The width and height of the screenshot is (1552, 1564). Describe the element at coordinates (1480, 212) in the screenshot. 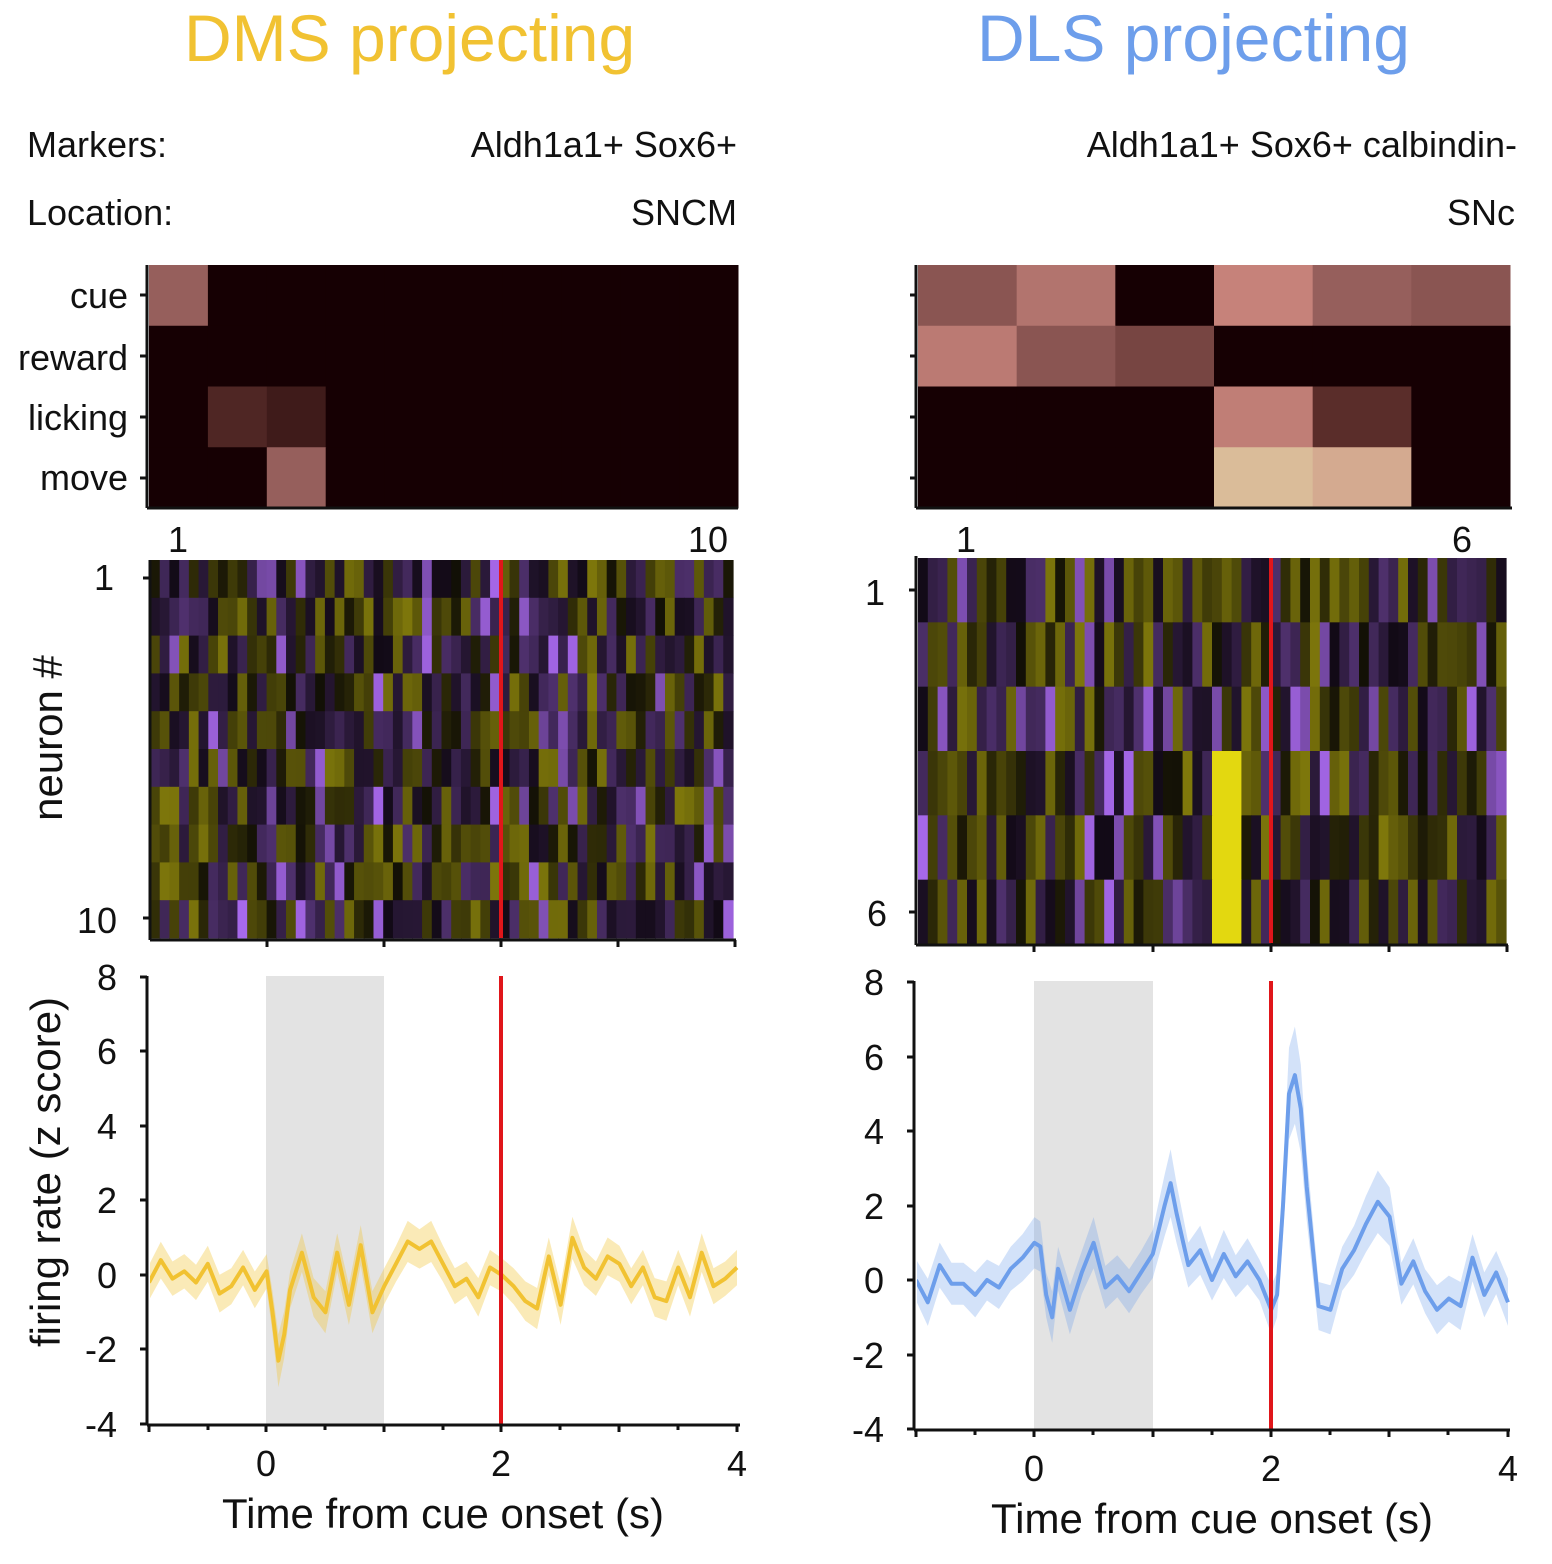

I see `right-location-value: SNc` at that location.